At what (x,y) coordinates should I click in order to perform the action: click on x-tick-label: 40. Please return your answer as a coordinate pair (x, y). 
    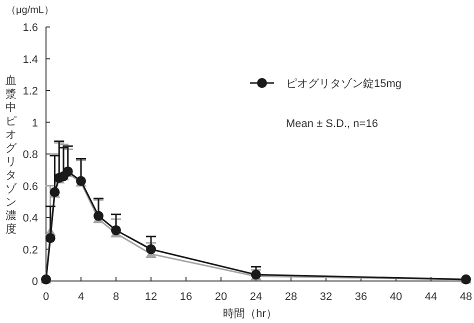
    Looking at the image, I should click on (396, 297).